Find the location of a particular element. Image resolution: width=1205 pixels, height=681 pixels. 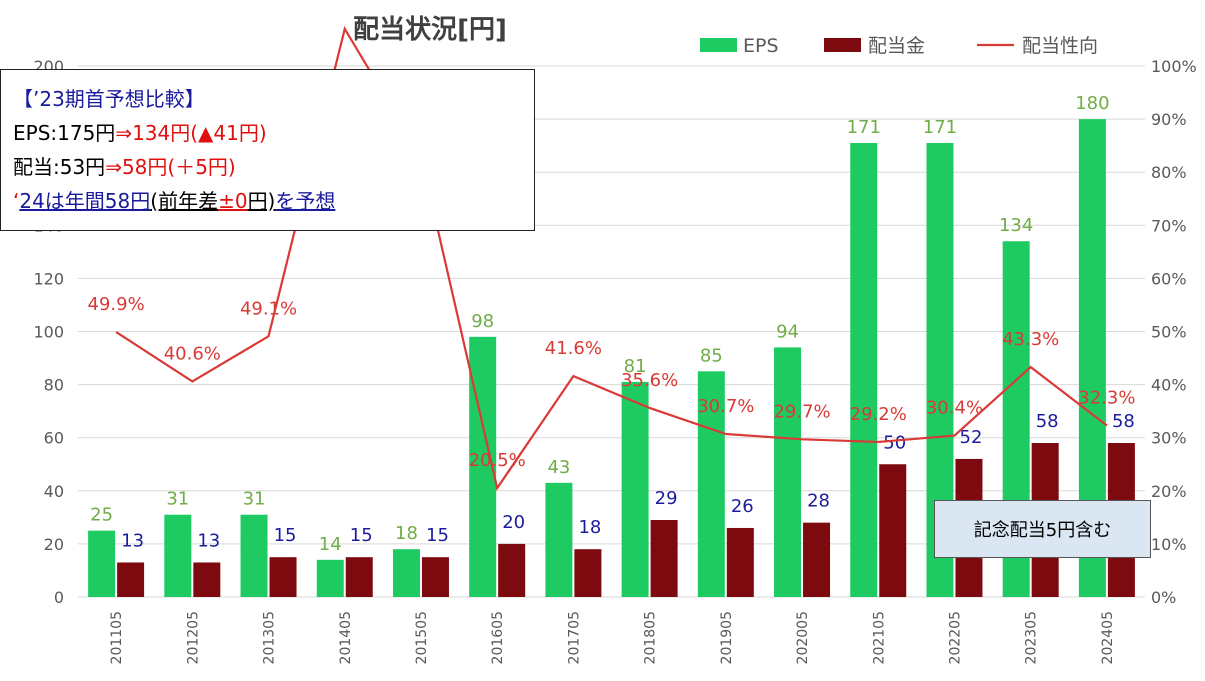

payout-data-label: 20.5% is located at coordinates (497, 460).